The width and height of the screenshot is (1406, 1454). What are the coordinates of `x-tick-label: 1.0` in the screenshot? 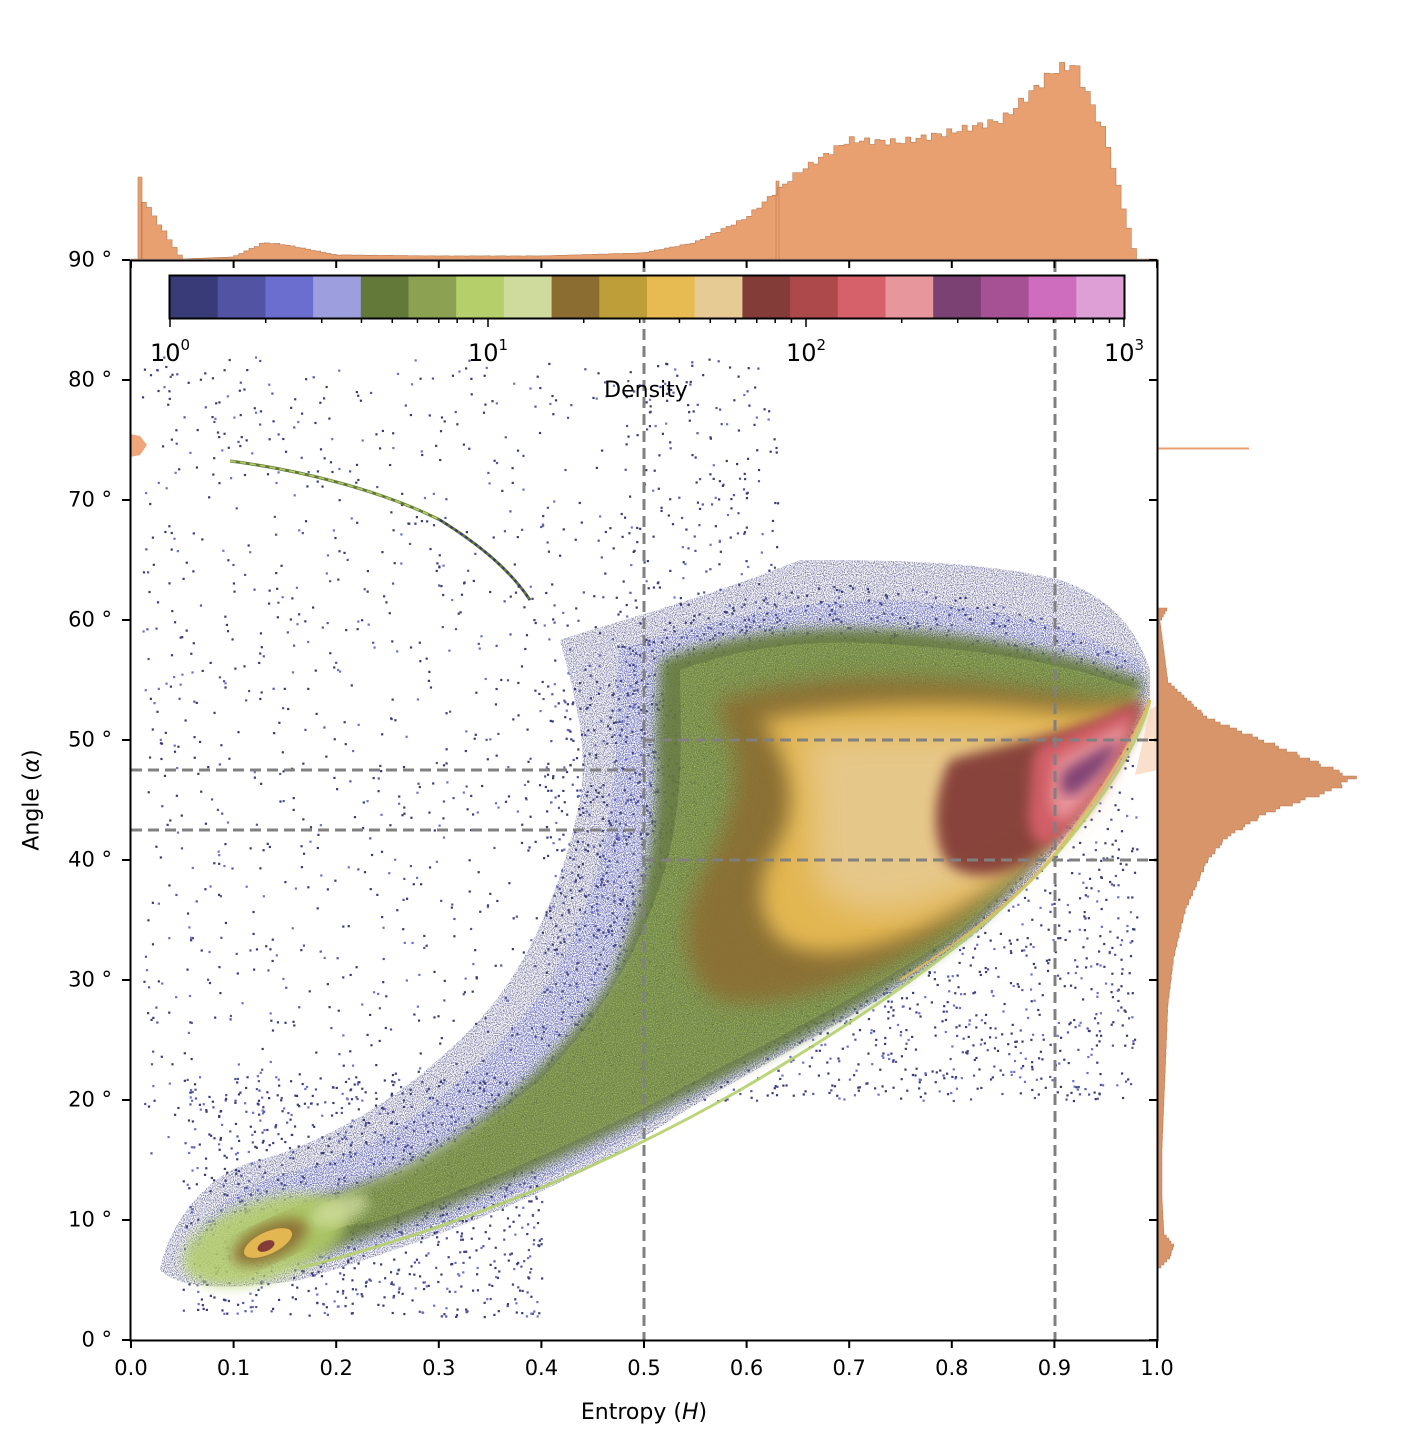 It's located at (1157, 1368).